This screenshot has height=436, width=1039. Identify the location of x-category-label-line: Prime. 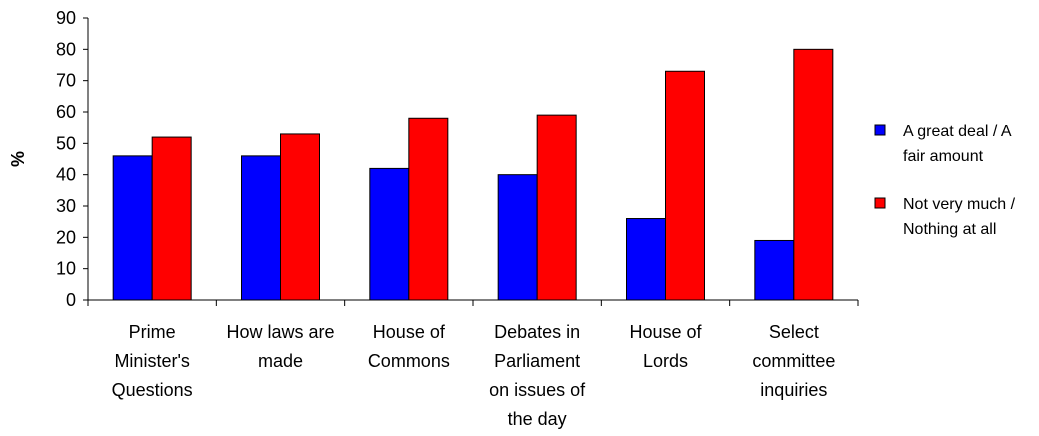
(152, 332).